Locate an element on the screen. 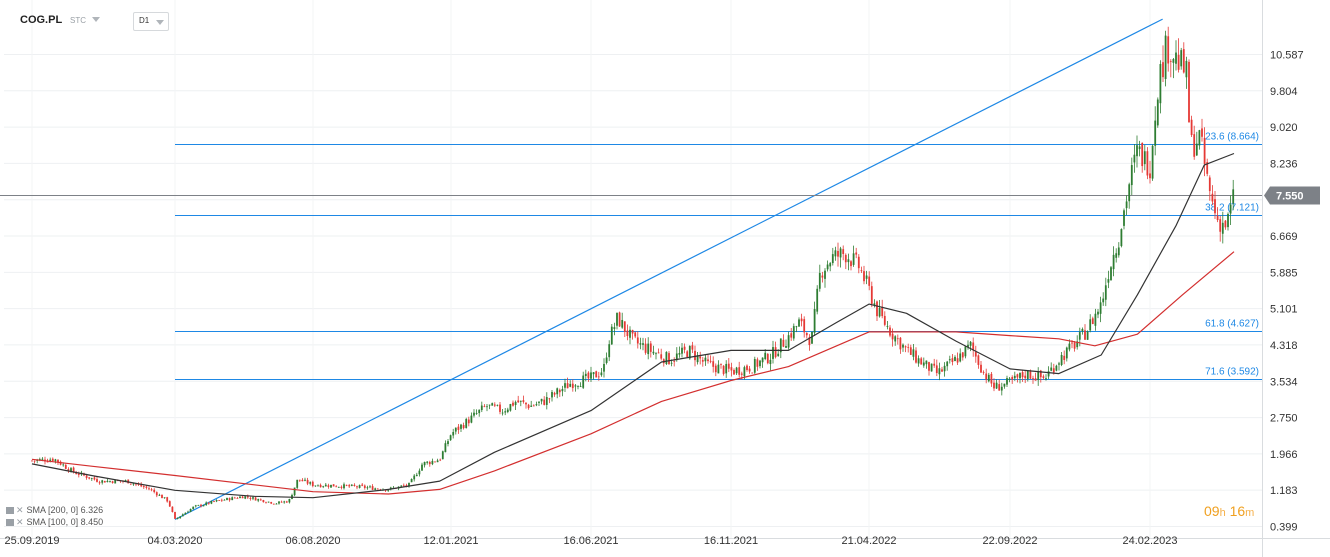 Image resolution: width=1330 pixels, height=557 pixels. data-type-label: STC is located at coordinates (78, 20).